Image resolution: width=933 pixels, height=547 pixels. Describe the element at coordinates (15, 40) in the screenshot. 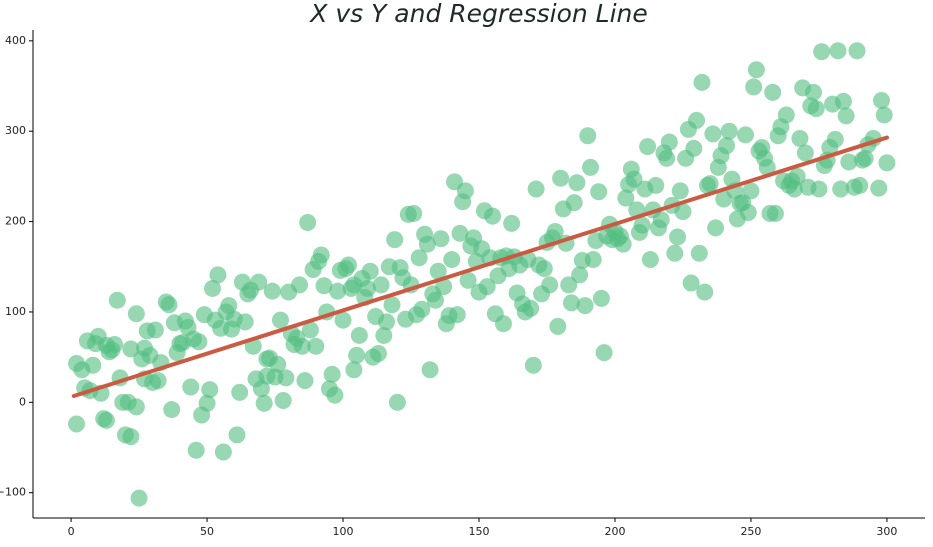

I see `y-tick-label: 400` at that location.